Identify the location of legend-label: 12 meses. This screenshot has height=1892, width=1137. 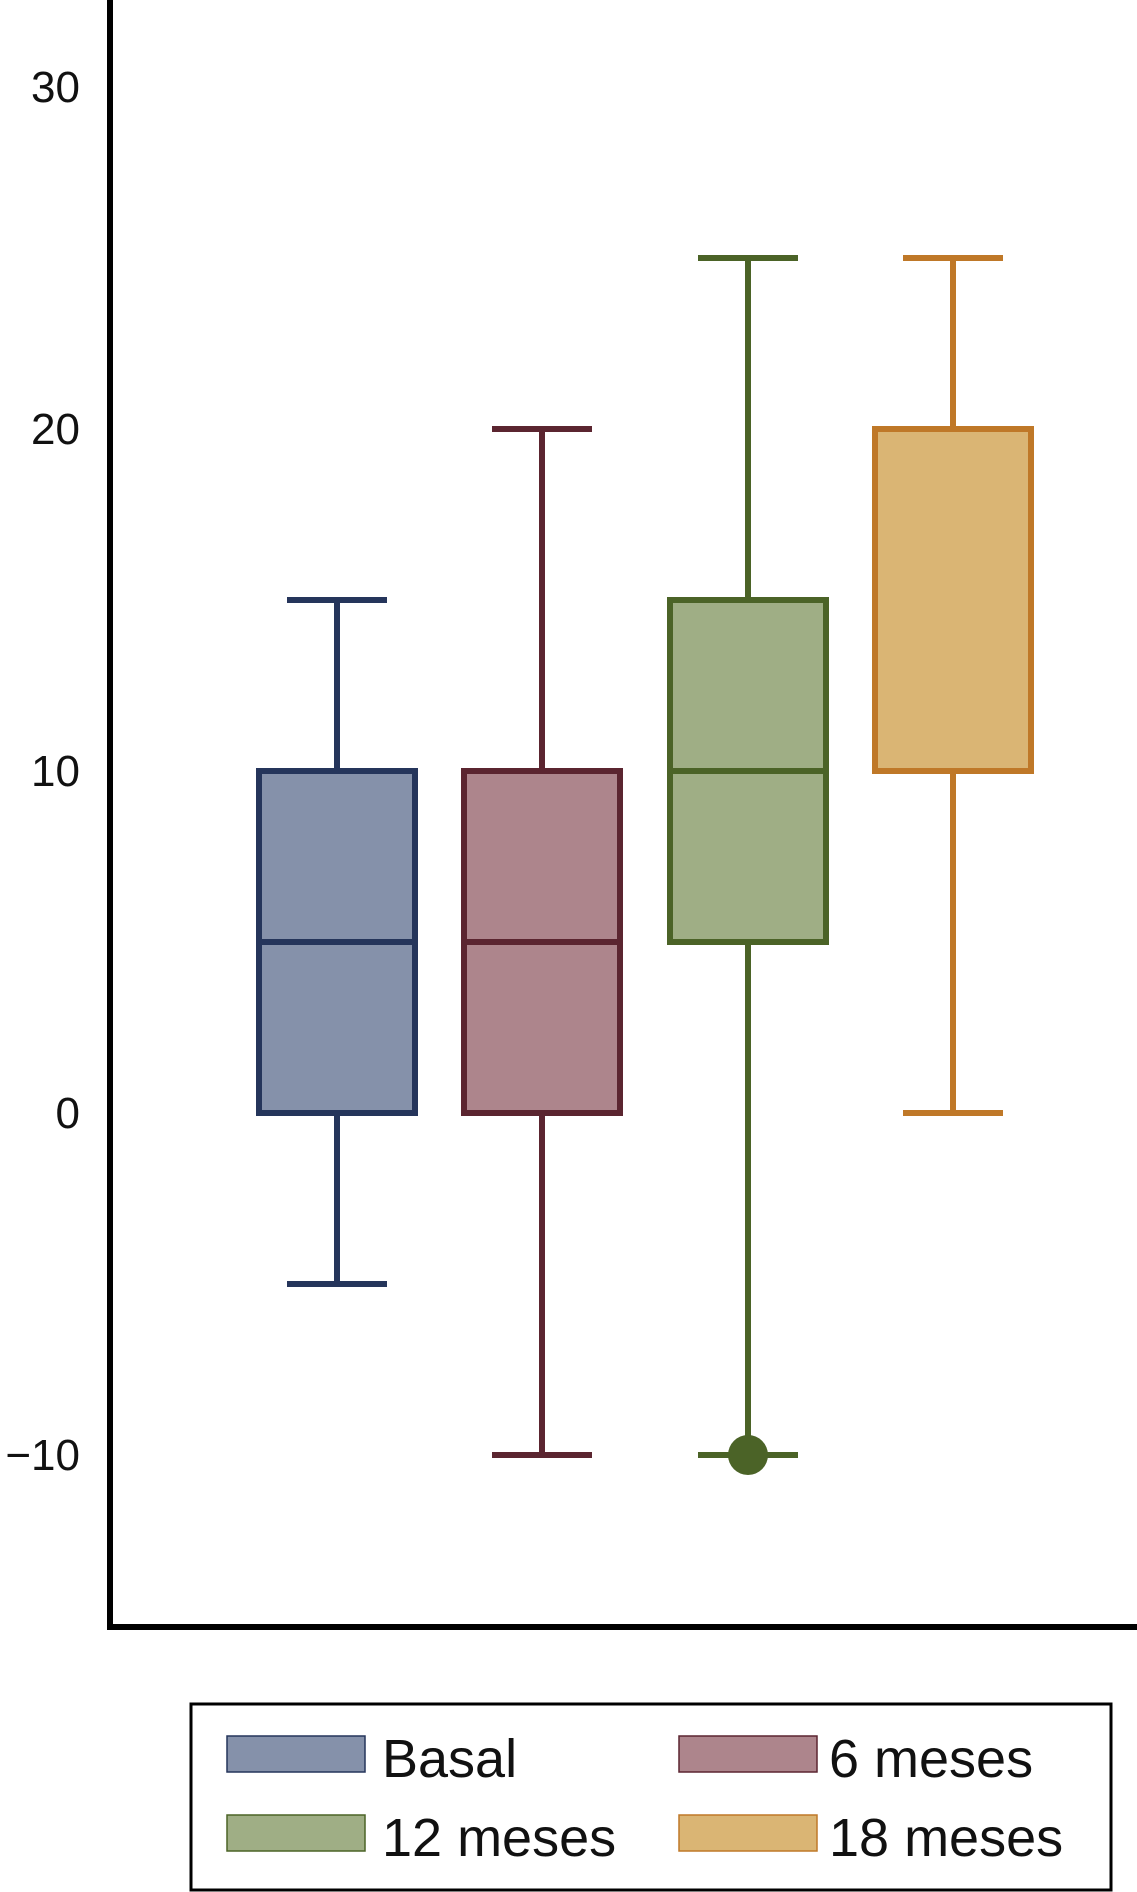
(499, 1838).